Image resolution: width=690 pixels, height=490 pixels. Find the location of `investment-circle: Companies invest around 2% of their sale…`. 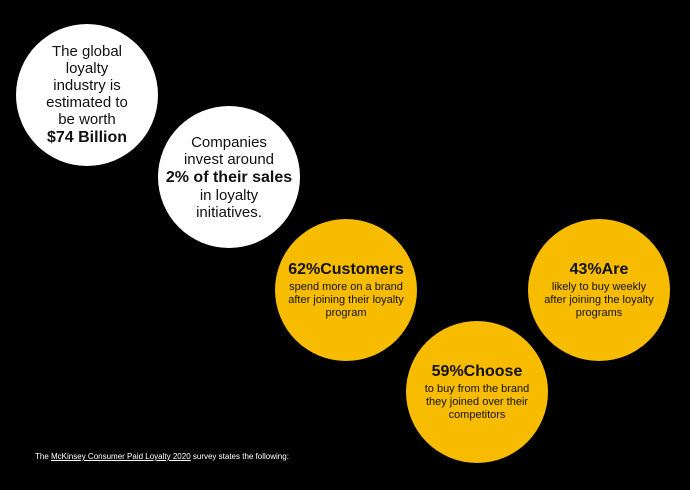

investment-circle: Companies invest around 2% of their sale… is located at coordinates (229, 177).